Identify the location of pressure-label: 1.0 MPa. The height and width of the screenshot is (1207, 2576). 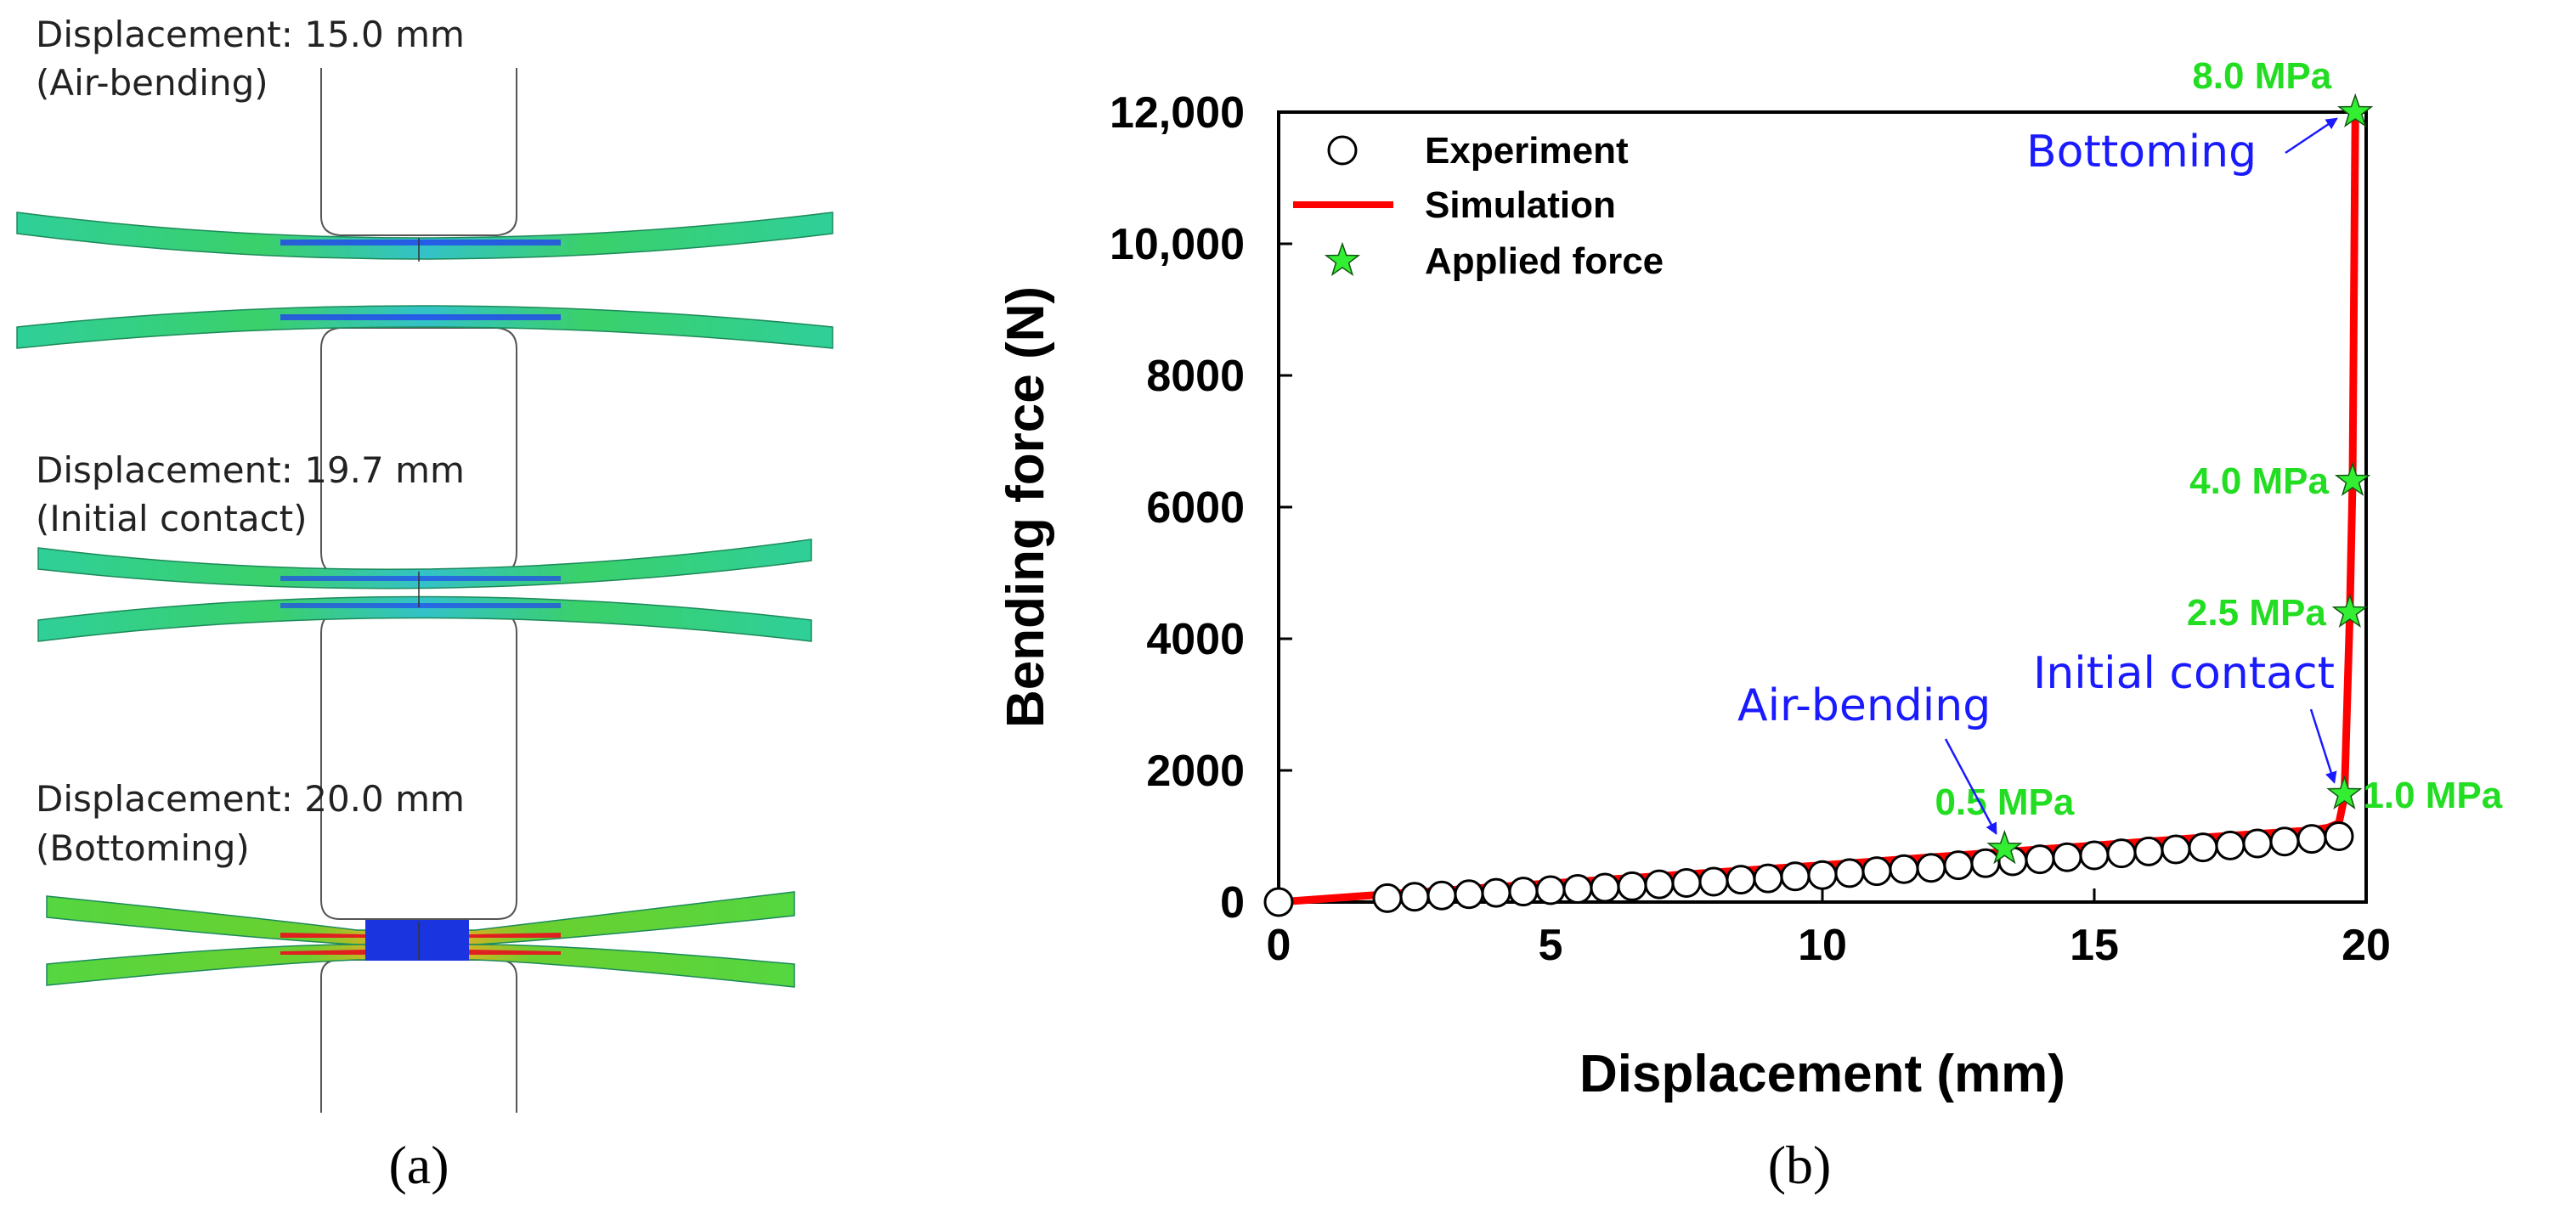
(2432, 795).